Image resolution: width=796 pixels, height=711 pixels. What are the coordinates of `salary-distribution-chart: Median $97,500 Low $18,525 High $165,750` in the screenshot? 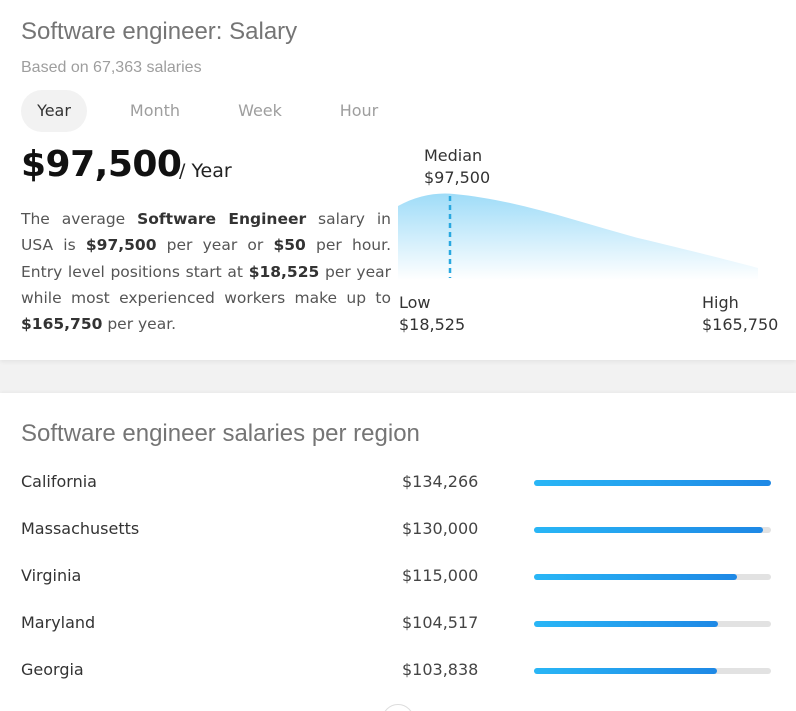 It's located at (597, 244).